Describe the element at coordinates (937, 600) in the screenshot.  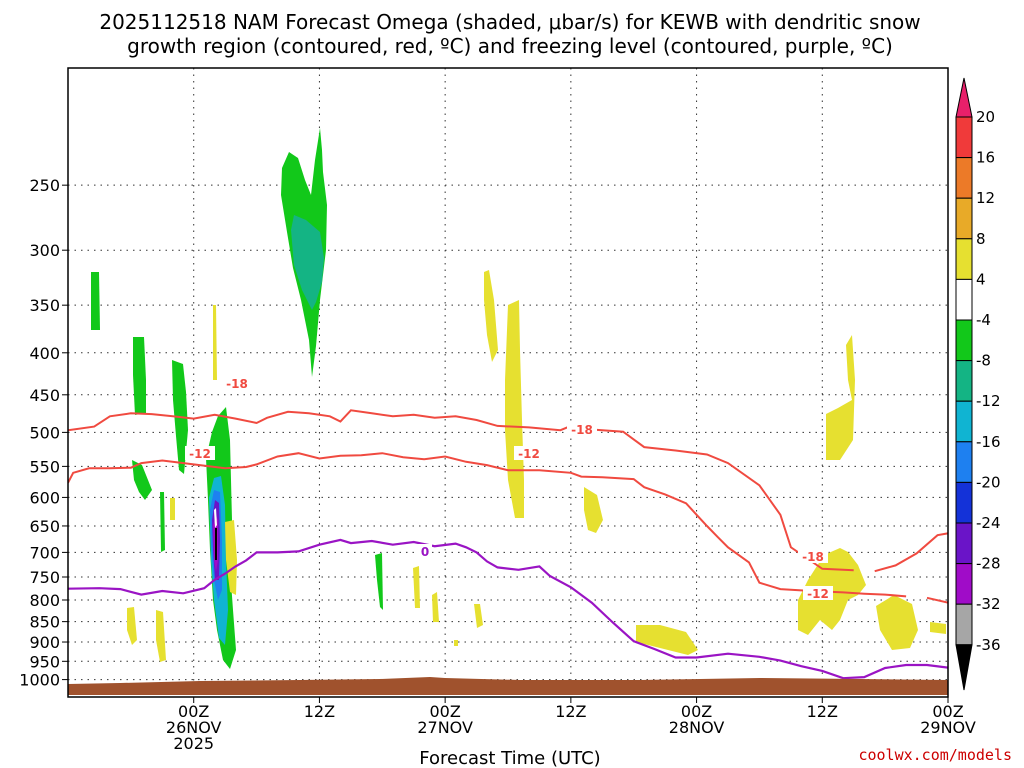
I see `contour-minus12-late` at that location.